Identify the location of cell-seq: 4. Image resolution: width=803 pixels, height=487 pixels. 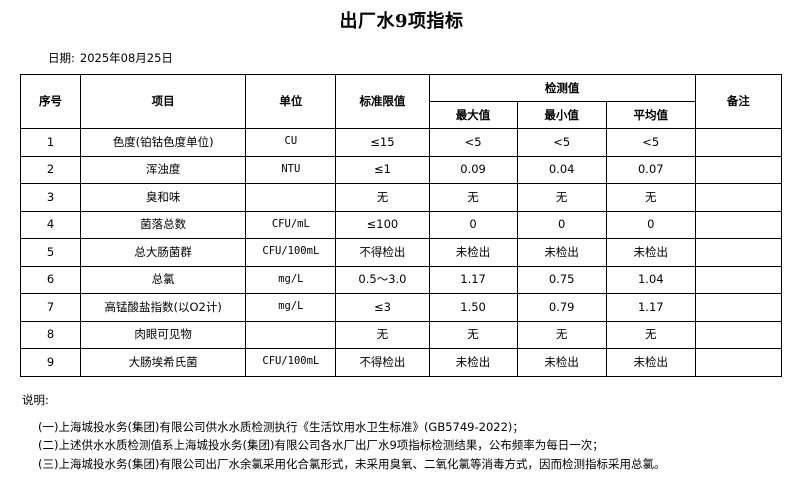
(50, 224).